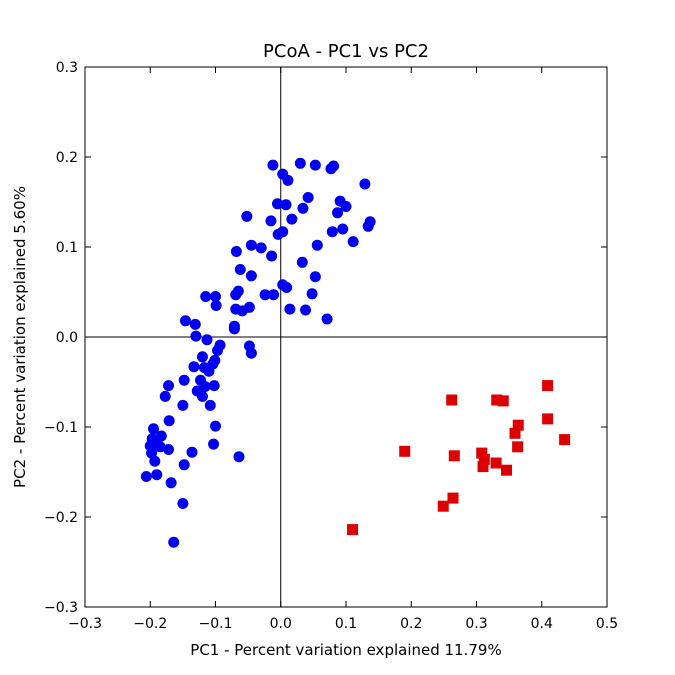 The width and height of the screenshot is (675, 675). What do you see at coordinates (67, 68) in the screenshot?
I see `y-tick-label: 0.3` at bounding box center [67, 68].